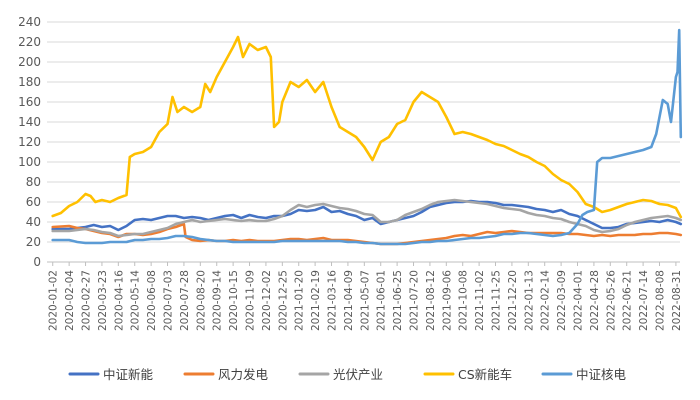 The width and height of the screenshot is (700, 400). Describe the element at coordinates (529, 300) in the screenshot. I see `x-tick-label: 2022-01-13` at that location.